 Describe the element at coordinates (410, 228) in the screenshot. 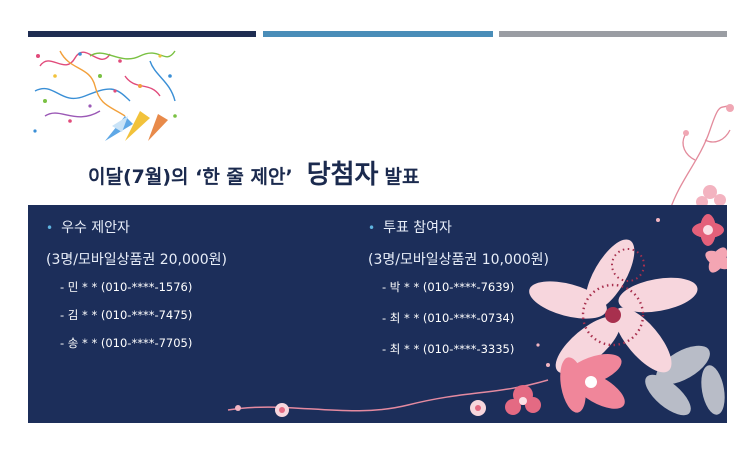

I see `voters-heading: • 투표 참여자` at that location.